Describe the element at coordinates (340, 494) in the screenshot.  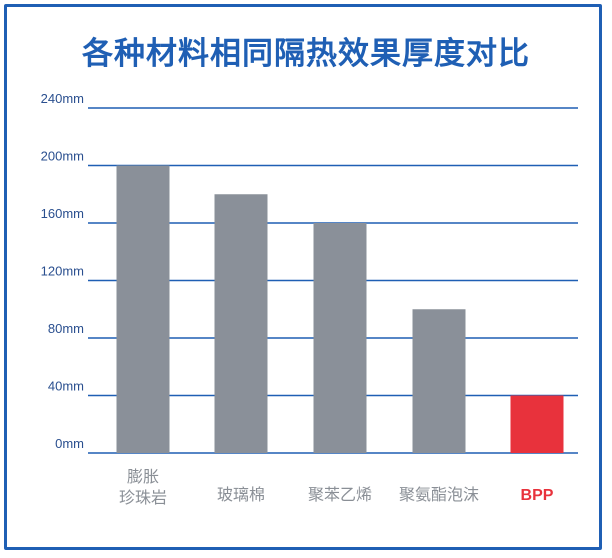
I see `x-tick-label: 聚苯乙烯` at that location.